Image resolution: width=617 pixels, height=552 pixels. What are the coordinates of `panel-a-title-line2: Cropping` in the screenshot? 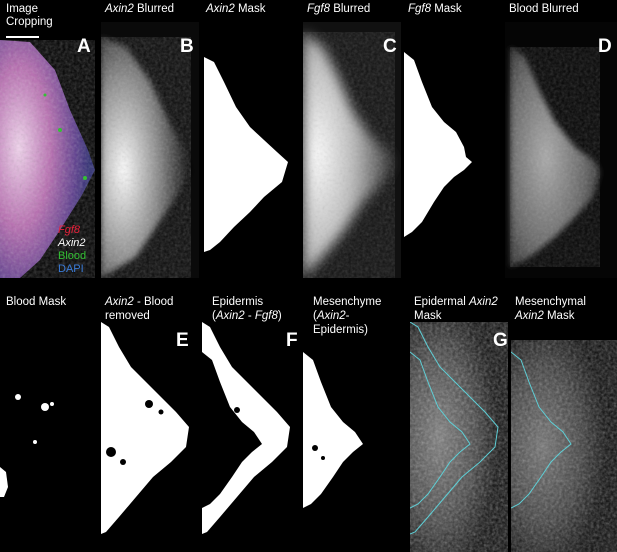 It's located at (29, 22).